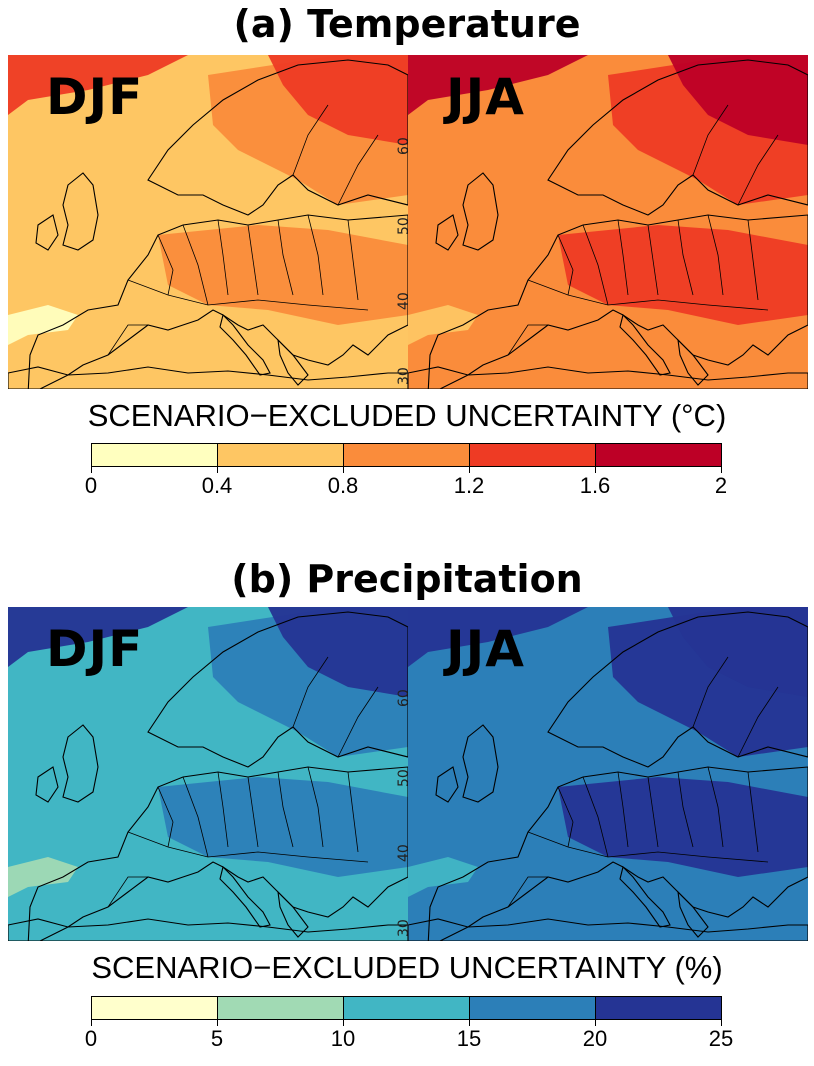 The width and height of the screenshot is (814, 1066). Describe the element at coordinates (407, 24) in the screenshot. I see `panel-a-title: (a) Temperature` at that location.